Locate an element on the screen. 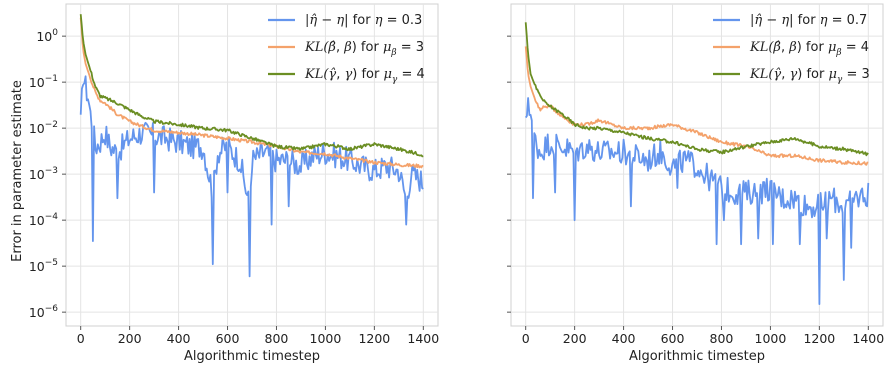 The image size is (886, 369). legend-entry-2: KL(β̂, β) for μβ = 3 is located at coordinates (364, 49).